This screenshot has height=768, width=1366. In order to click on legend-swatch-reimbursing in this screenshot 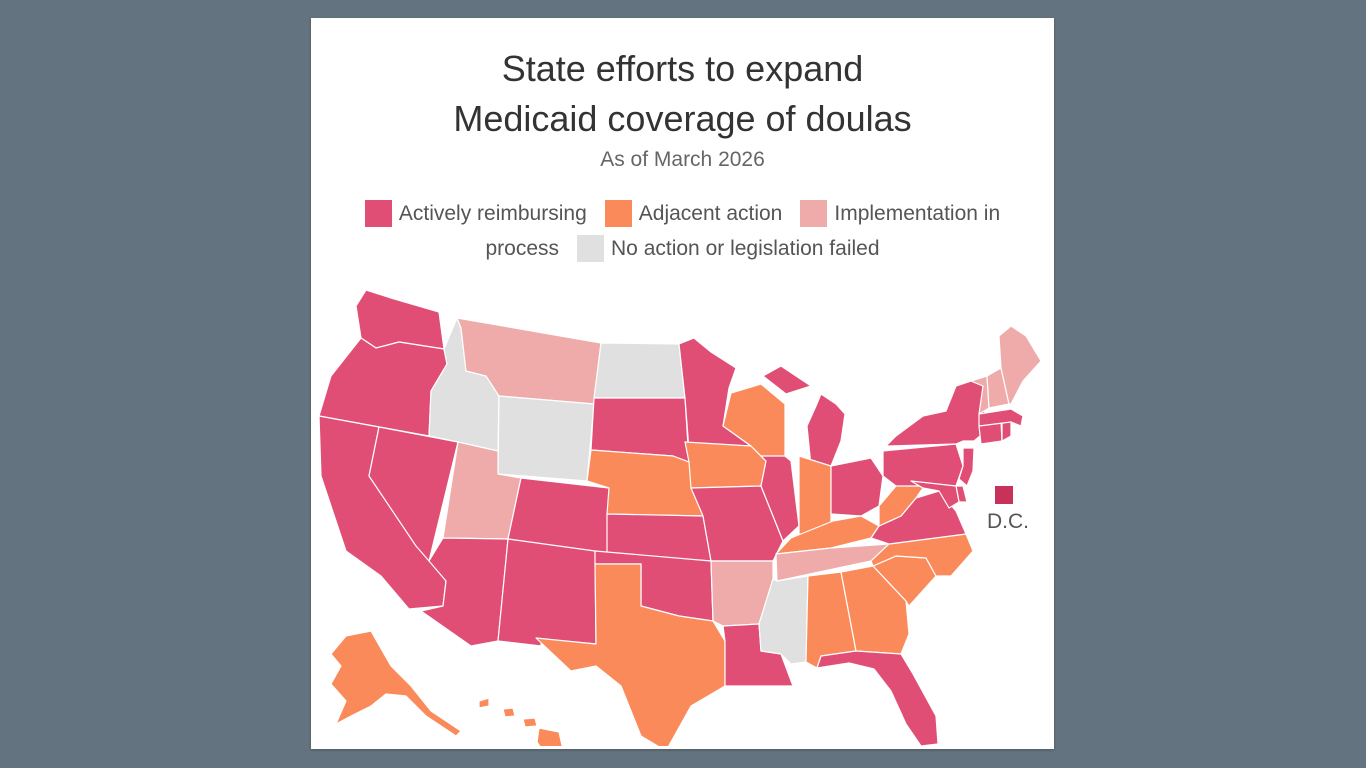, I will do `click(378, 213)`.